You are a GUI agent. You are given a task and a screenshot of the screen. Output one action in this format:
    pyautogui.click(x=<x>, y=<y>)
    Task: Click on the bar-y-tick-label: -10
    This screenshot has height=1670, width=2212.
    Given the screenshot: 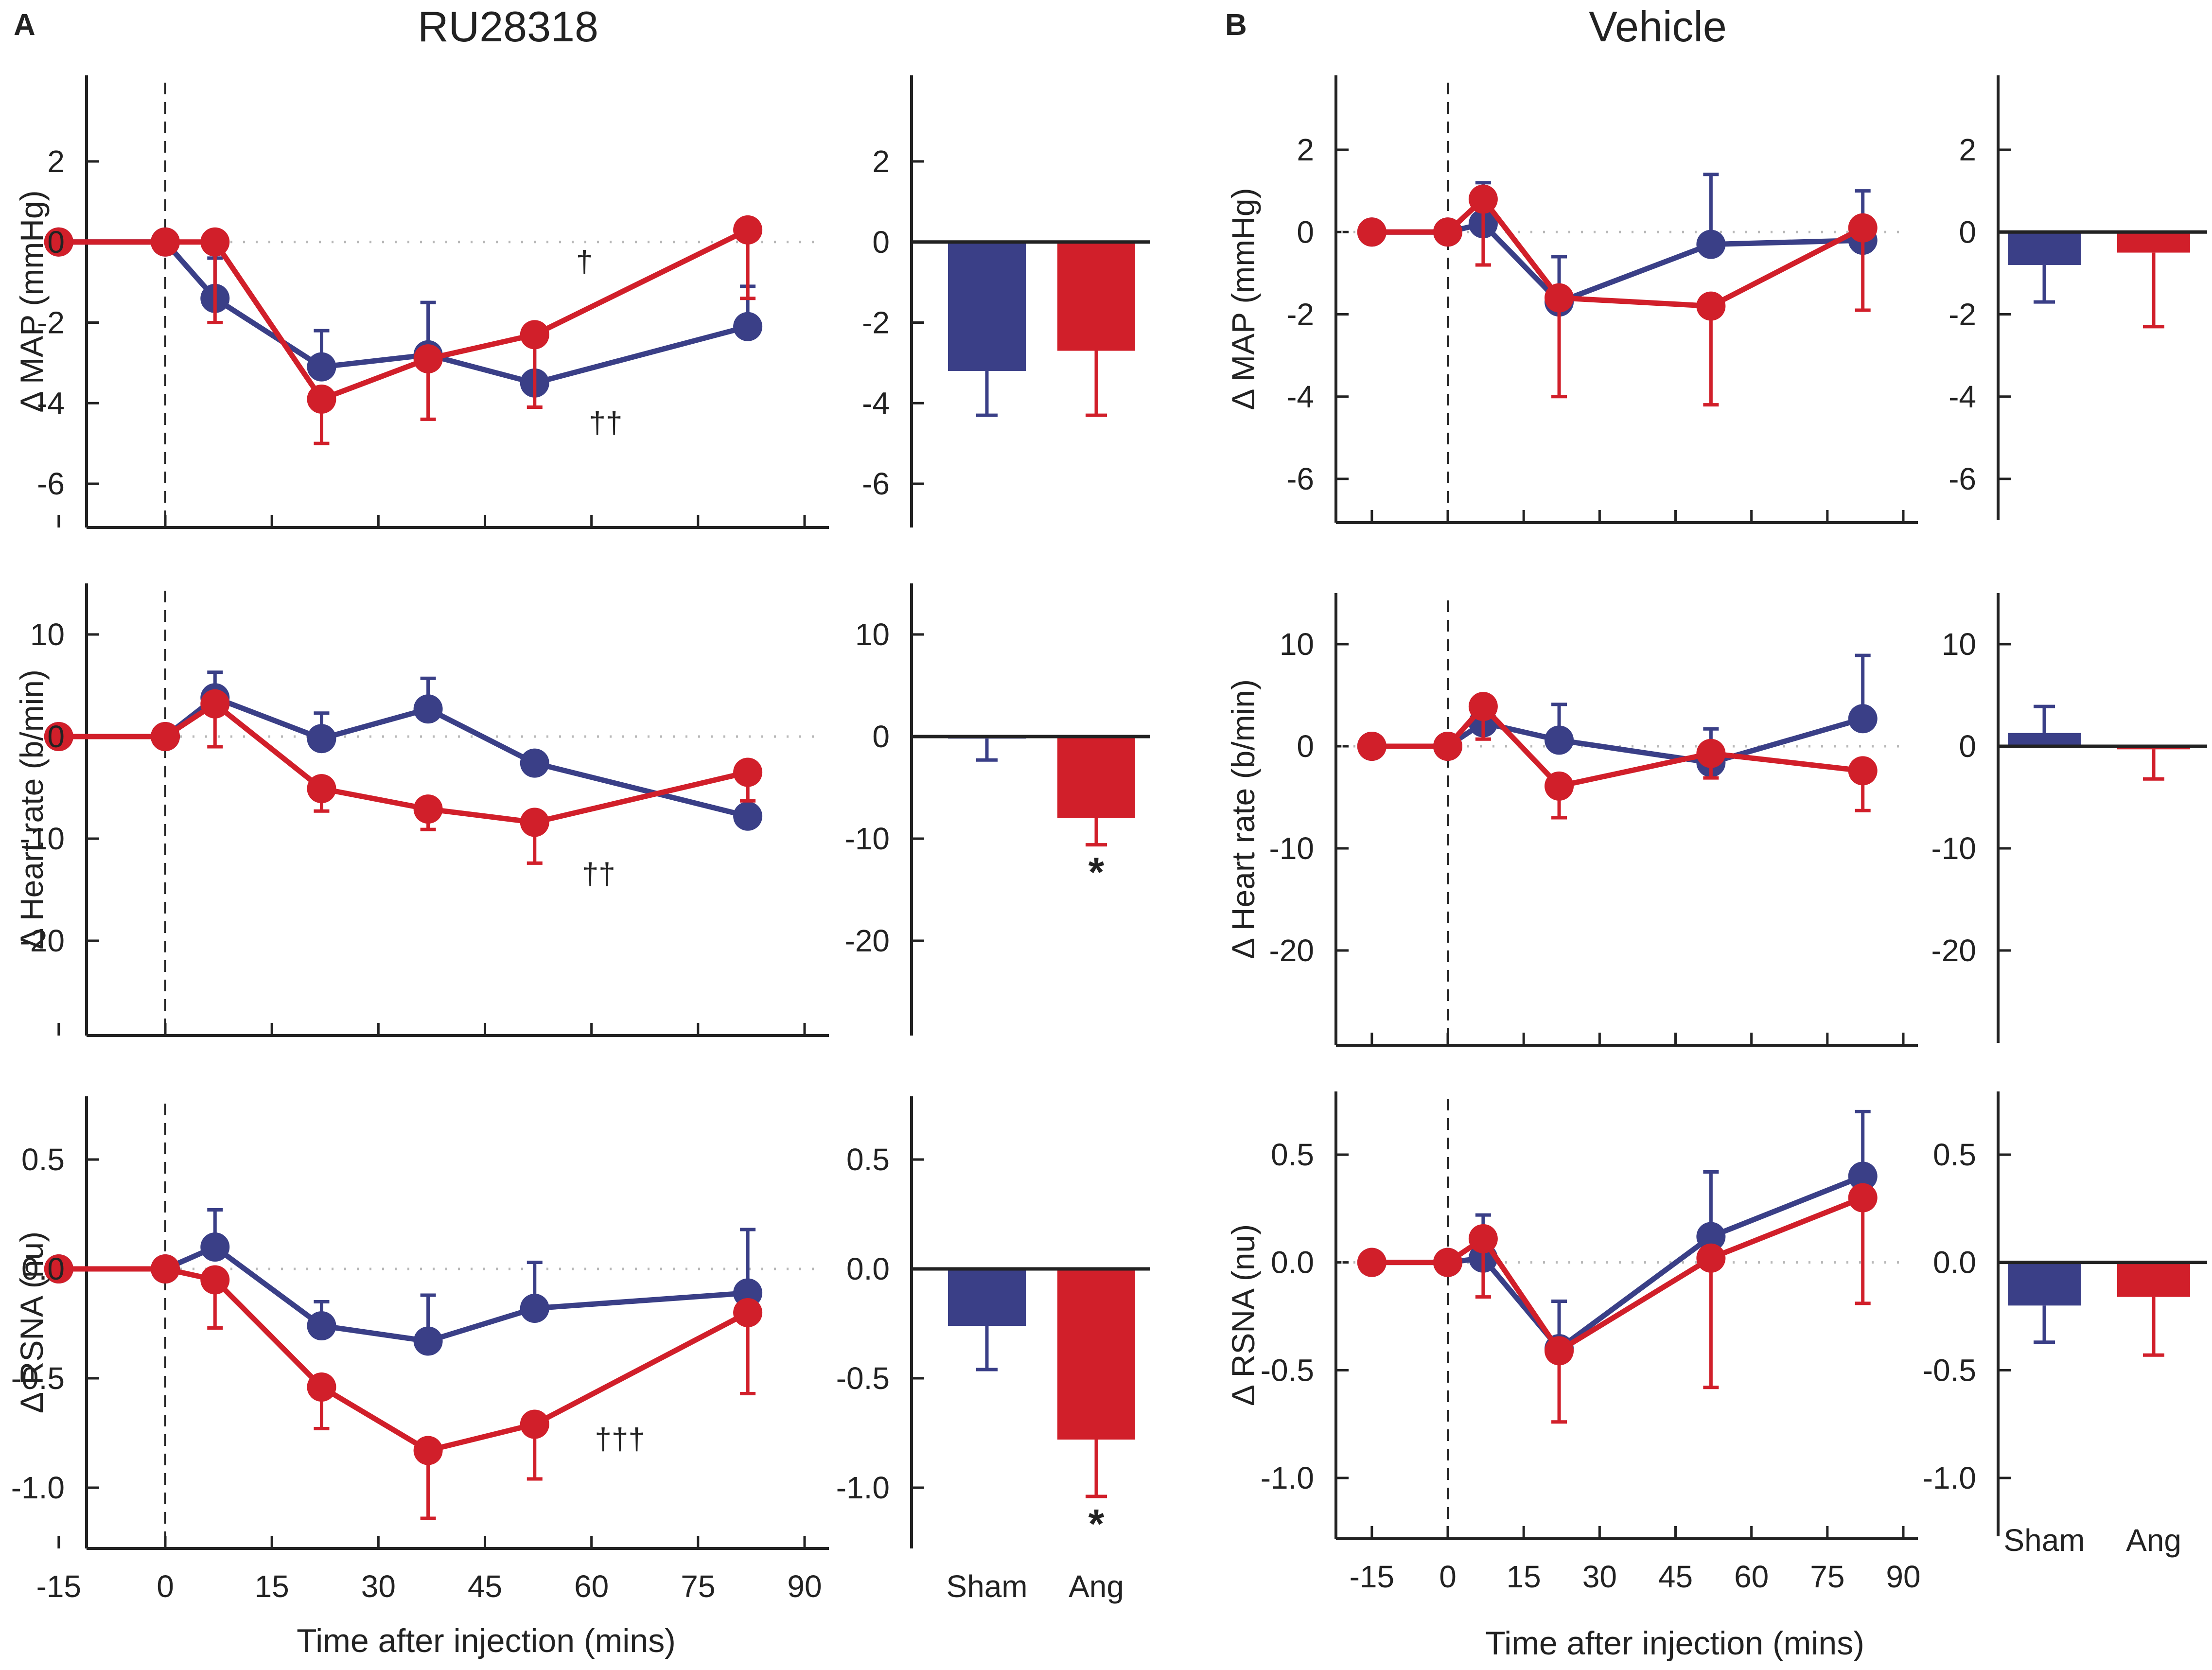 What is the action you would take?
    pyautogui.click(x=867, y=838)
    